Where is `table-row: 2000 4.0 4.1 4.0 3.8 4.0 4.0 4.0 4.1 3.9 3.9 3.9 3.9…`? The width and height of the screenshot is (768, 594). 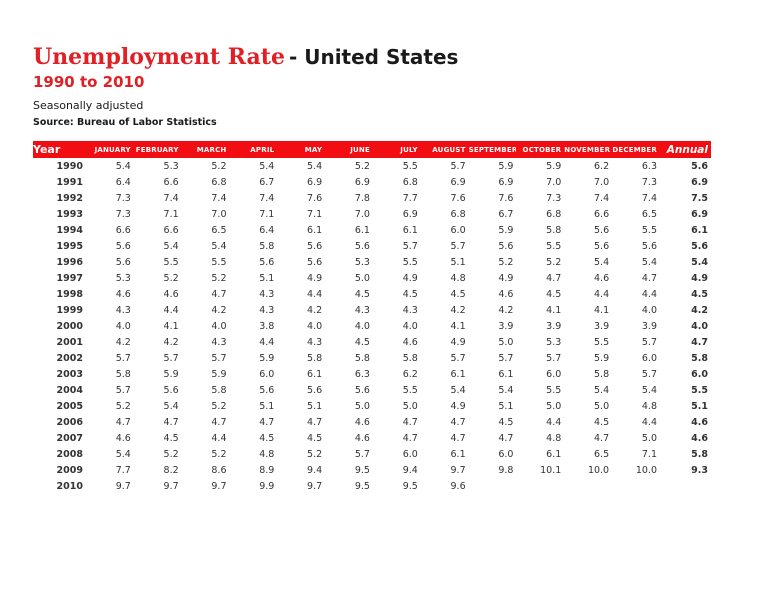
table-row: 2000 4.0 4.1 4.0 3.8 4.0 4.0 4.0 4.1 3.9 3.9 3.9 3.9… is located at coordinates (372, 326).